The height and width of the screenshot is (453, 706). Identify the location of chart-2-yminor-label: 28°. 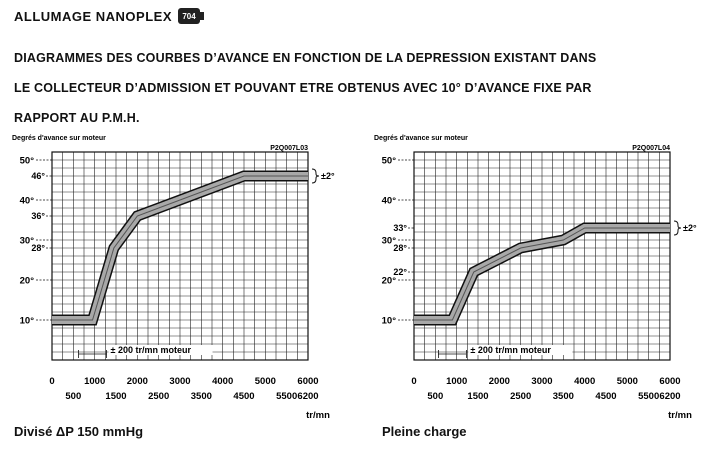
(400, 248).